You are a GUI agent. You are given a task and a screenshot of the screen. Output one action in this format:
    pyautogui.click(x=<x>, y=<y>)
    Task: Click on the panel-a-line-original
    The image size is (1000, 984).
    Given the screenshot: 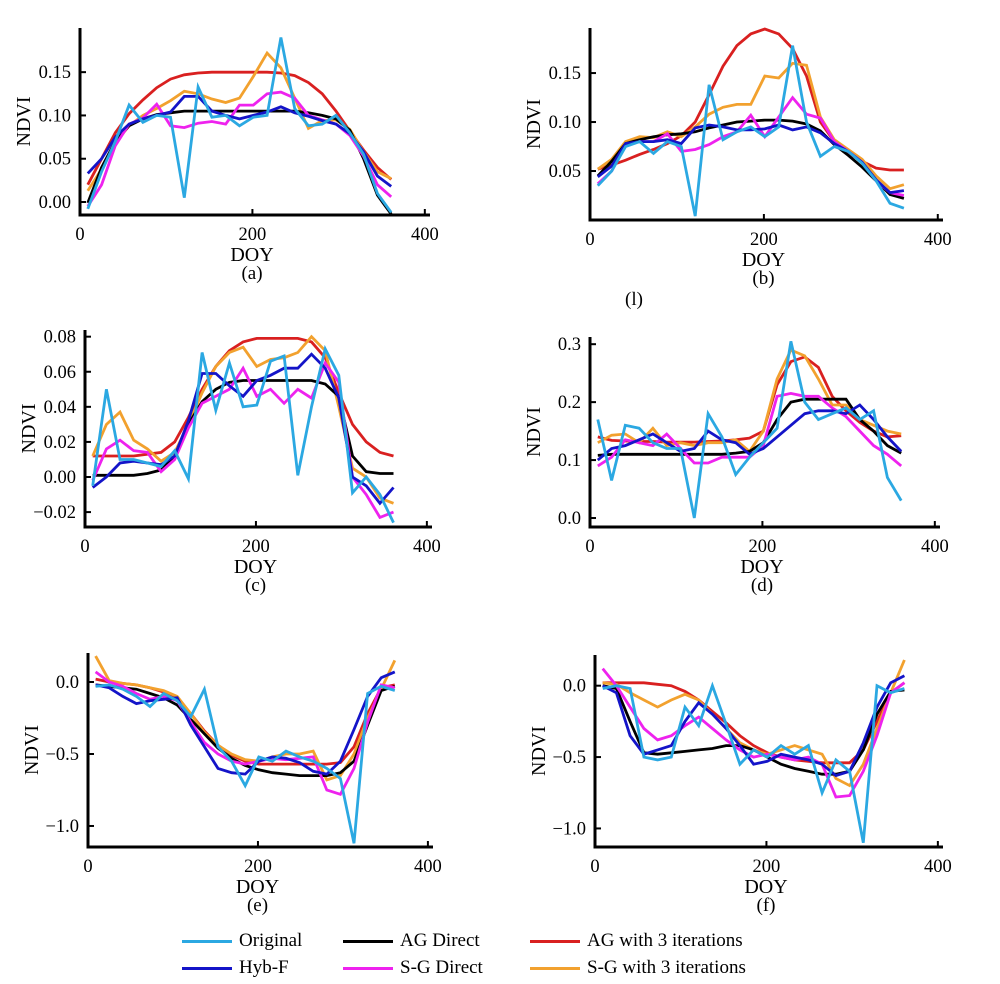 What is the action you would take?
    pyautogui.click(x=239, y=125)
    